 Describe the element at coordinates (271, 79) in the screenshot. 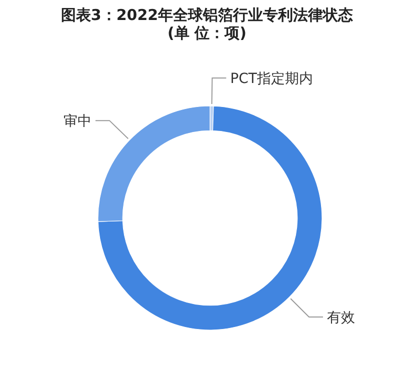

I see `slice-label: PCT指定期内` at that location.